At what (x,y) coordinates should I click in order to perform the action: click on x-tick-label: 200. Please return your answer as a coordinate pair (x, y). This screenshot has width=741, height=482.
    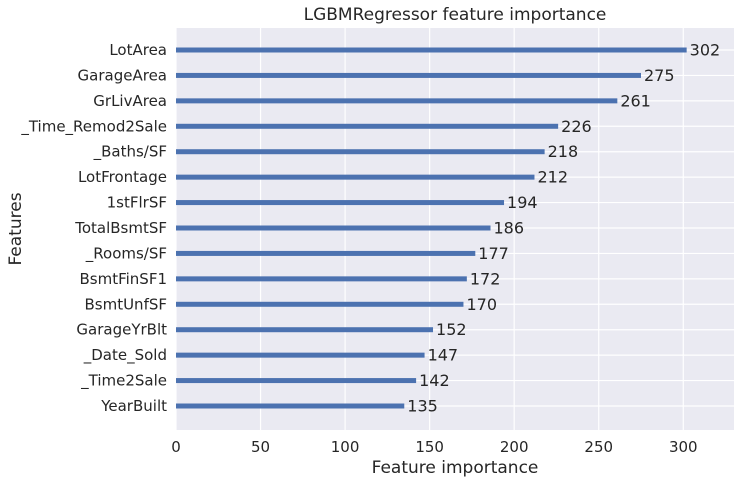
    Looking at the image, I should click on (514, 447).